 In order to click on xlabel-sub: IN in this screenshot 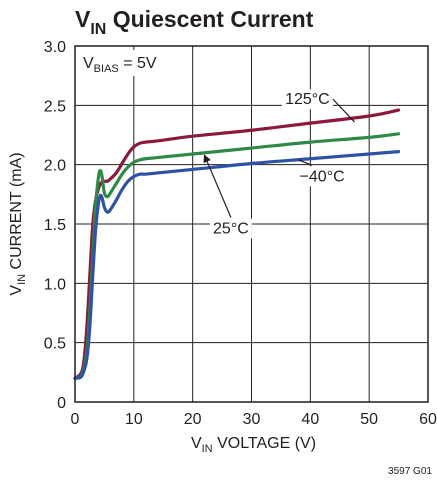, I will do `click(207, 449)`.